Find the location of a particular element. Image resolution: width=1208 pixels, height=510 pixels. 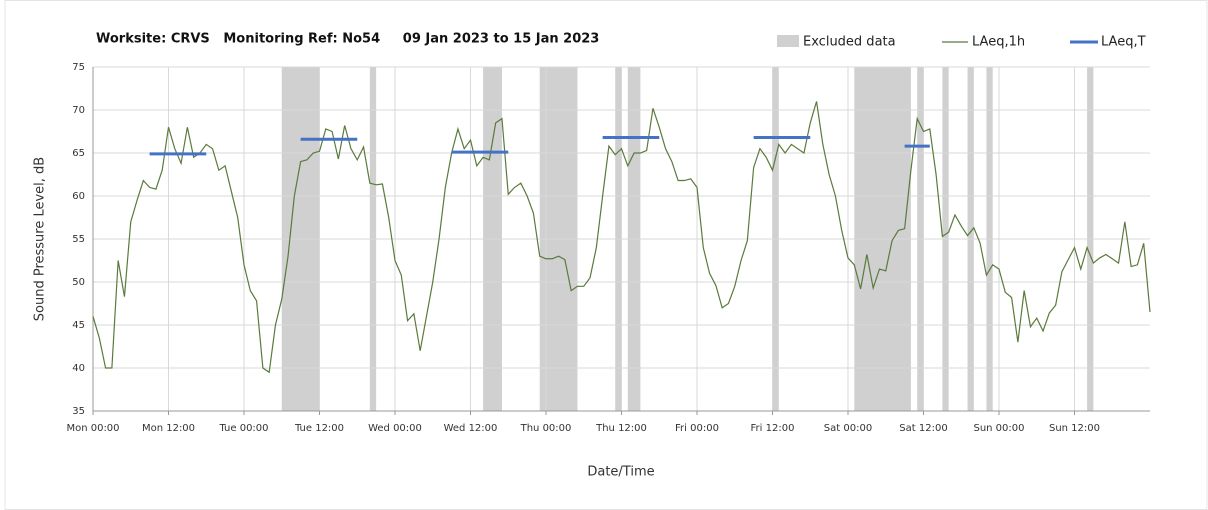

y-tick-label: 35 is located at coordinates (78, 411).